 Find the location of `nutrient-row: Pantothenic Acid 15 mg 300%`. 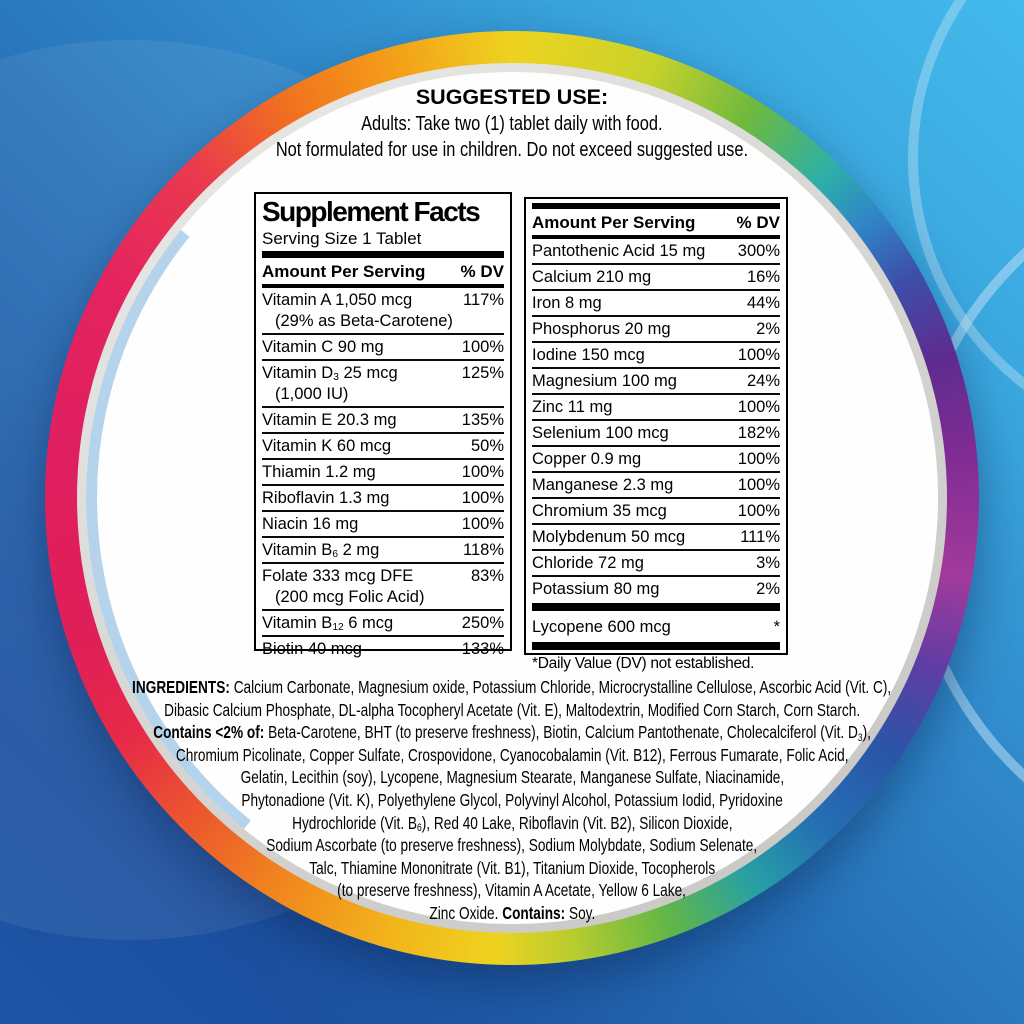

nutrient-row: Pantothenic Acid 15 mg 300% is located at coordinates (656, 252).